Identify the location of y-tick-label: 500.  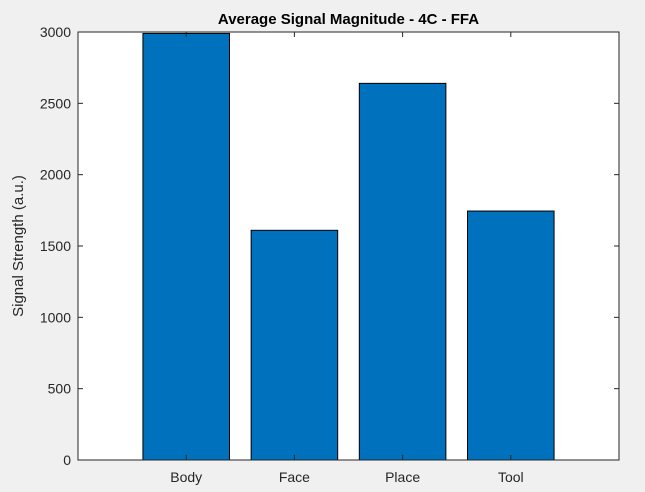
(60, 389).